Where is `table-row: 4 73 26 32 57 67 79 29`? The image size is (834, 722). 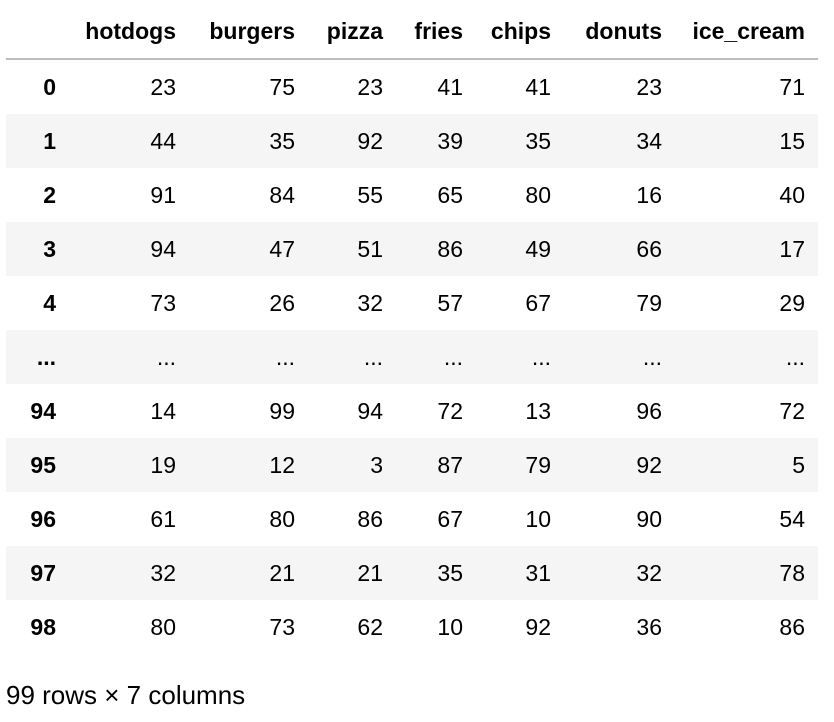 table-row: 4 73 26 32 57 67 79 29 is located at coordinates (412, 303).